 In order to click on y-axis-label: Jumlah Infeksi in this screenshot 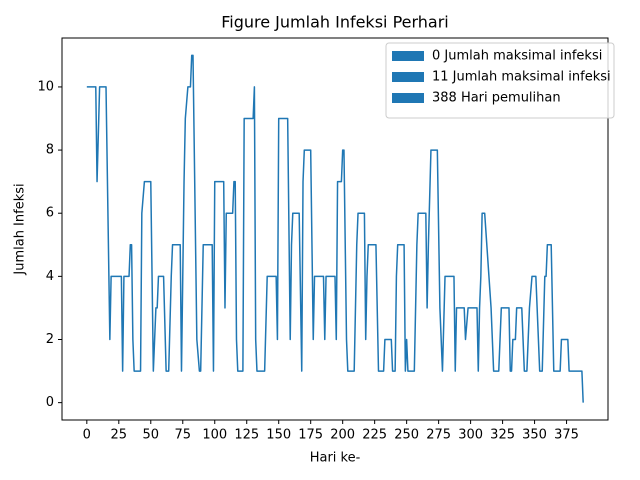, I will do `click(20, 229)`.